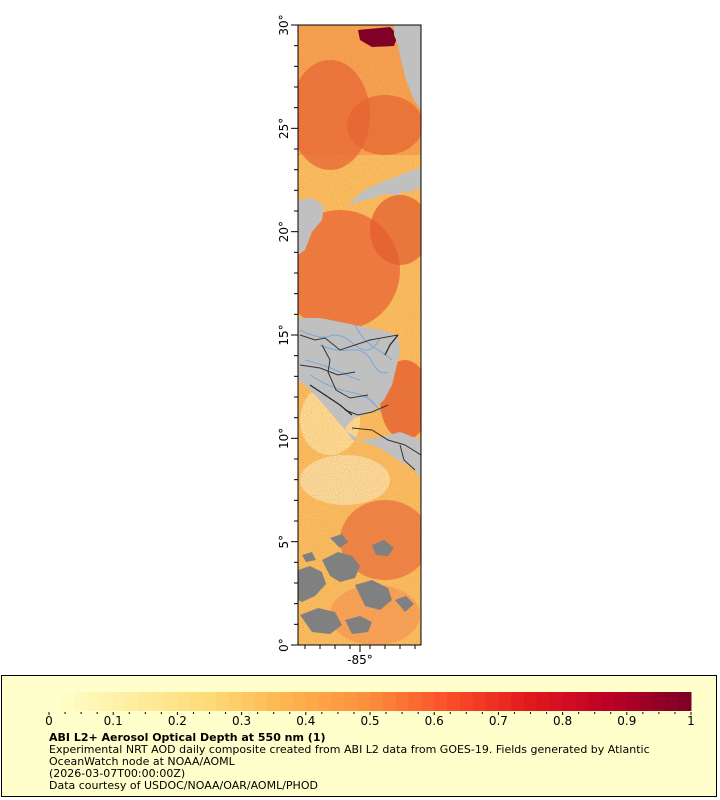 The width and height of the screenshot is (720, 800). What do you see at coordinates (284, 438) in the screenshot?
I see `lat-tick-label: 10°` at bounding box center [284, 438].